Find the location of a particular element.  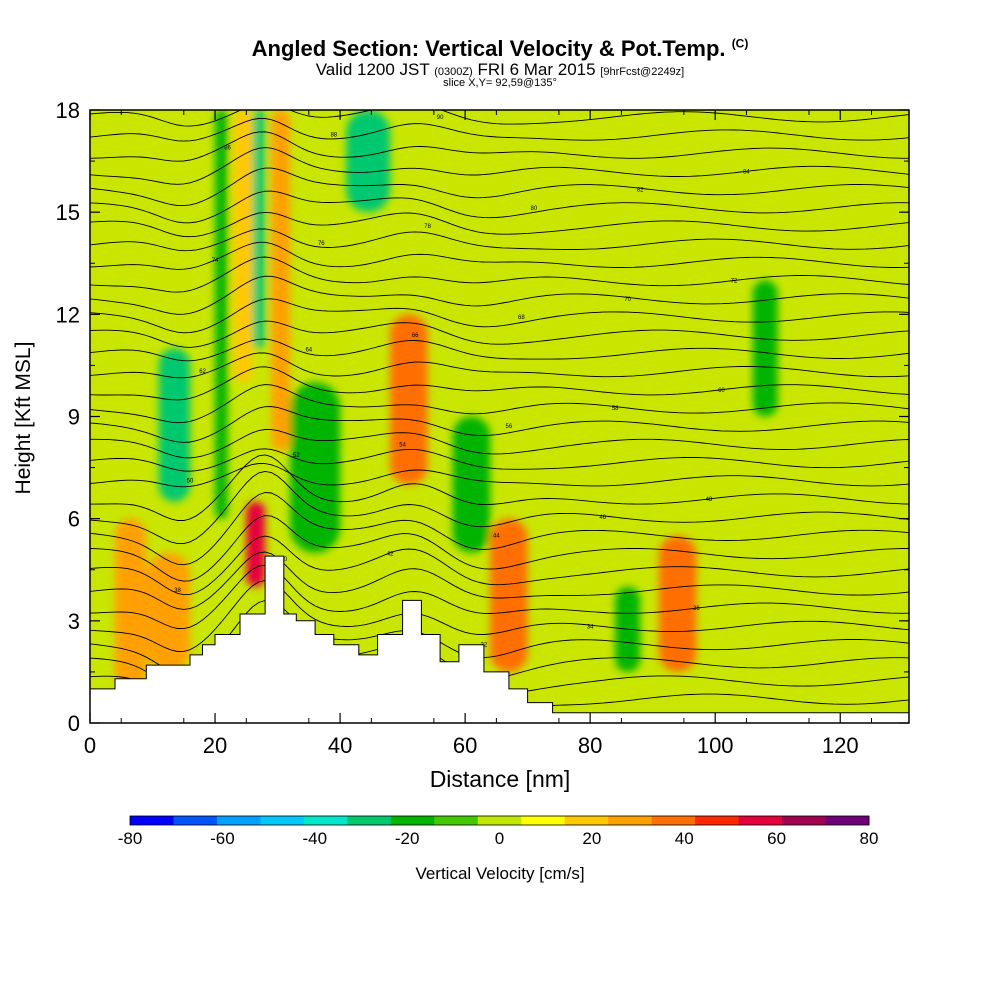

colorbar-tick-label: -80 is located at coordinates (130, 838).